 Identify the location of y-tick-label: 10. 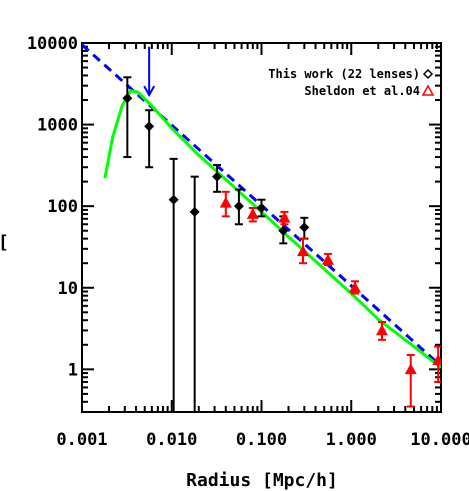
(68, 289).